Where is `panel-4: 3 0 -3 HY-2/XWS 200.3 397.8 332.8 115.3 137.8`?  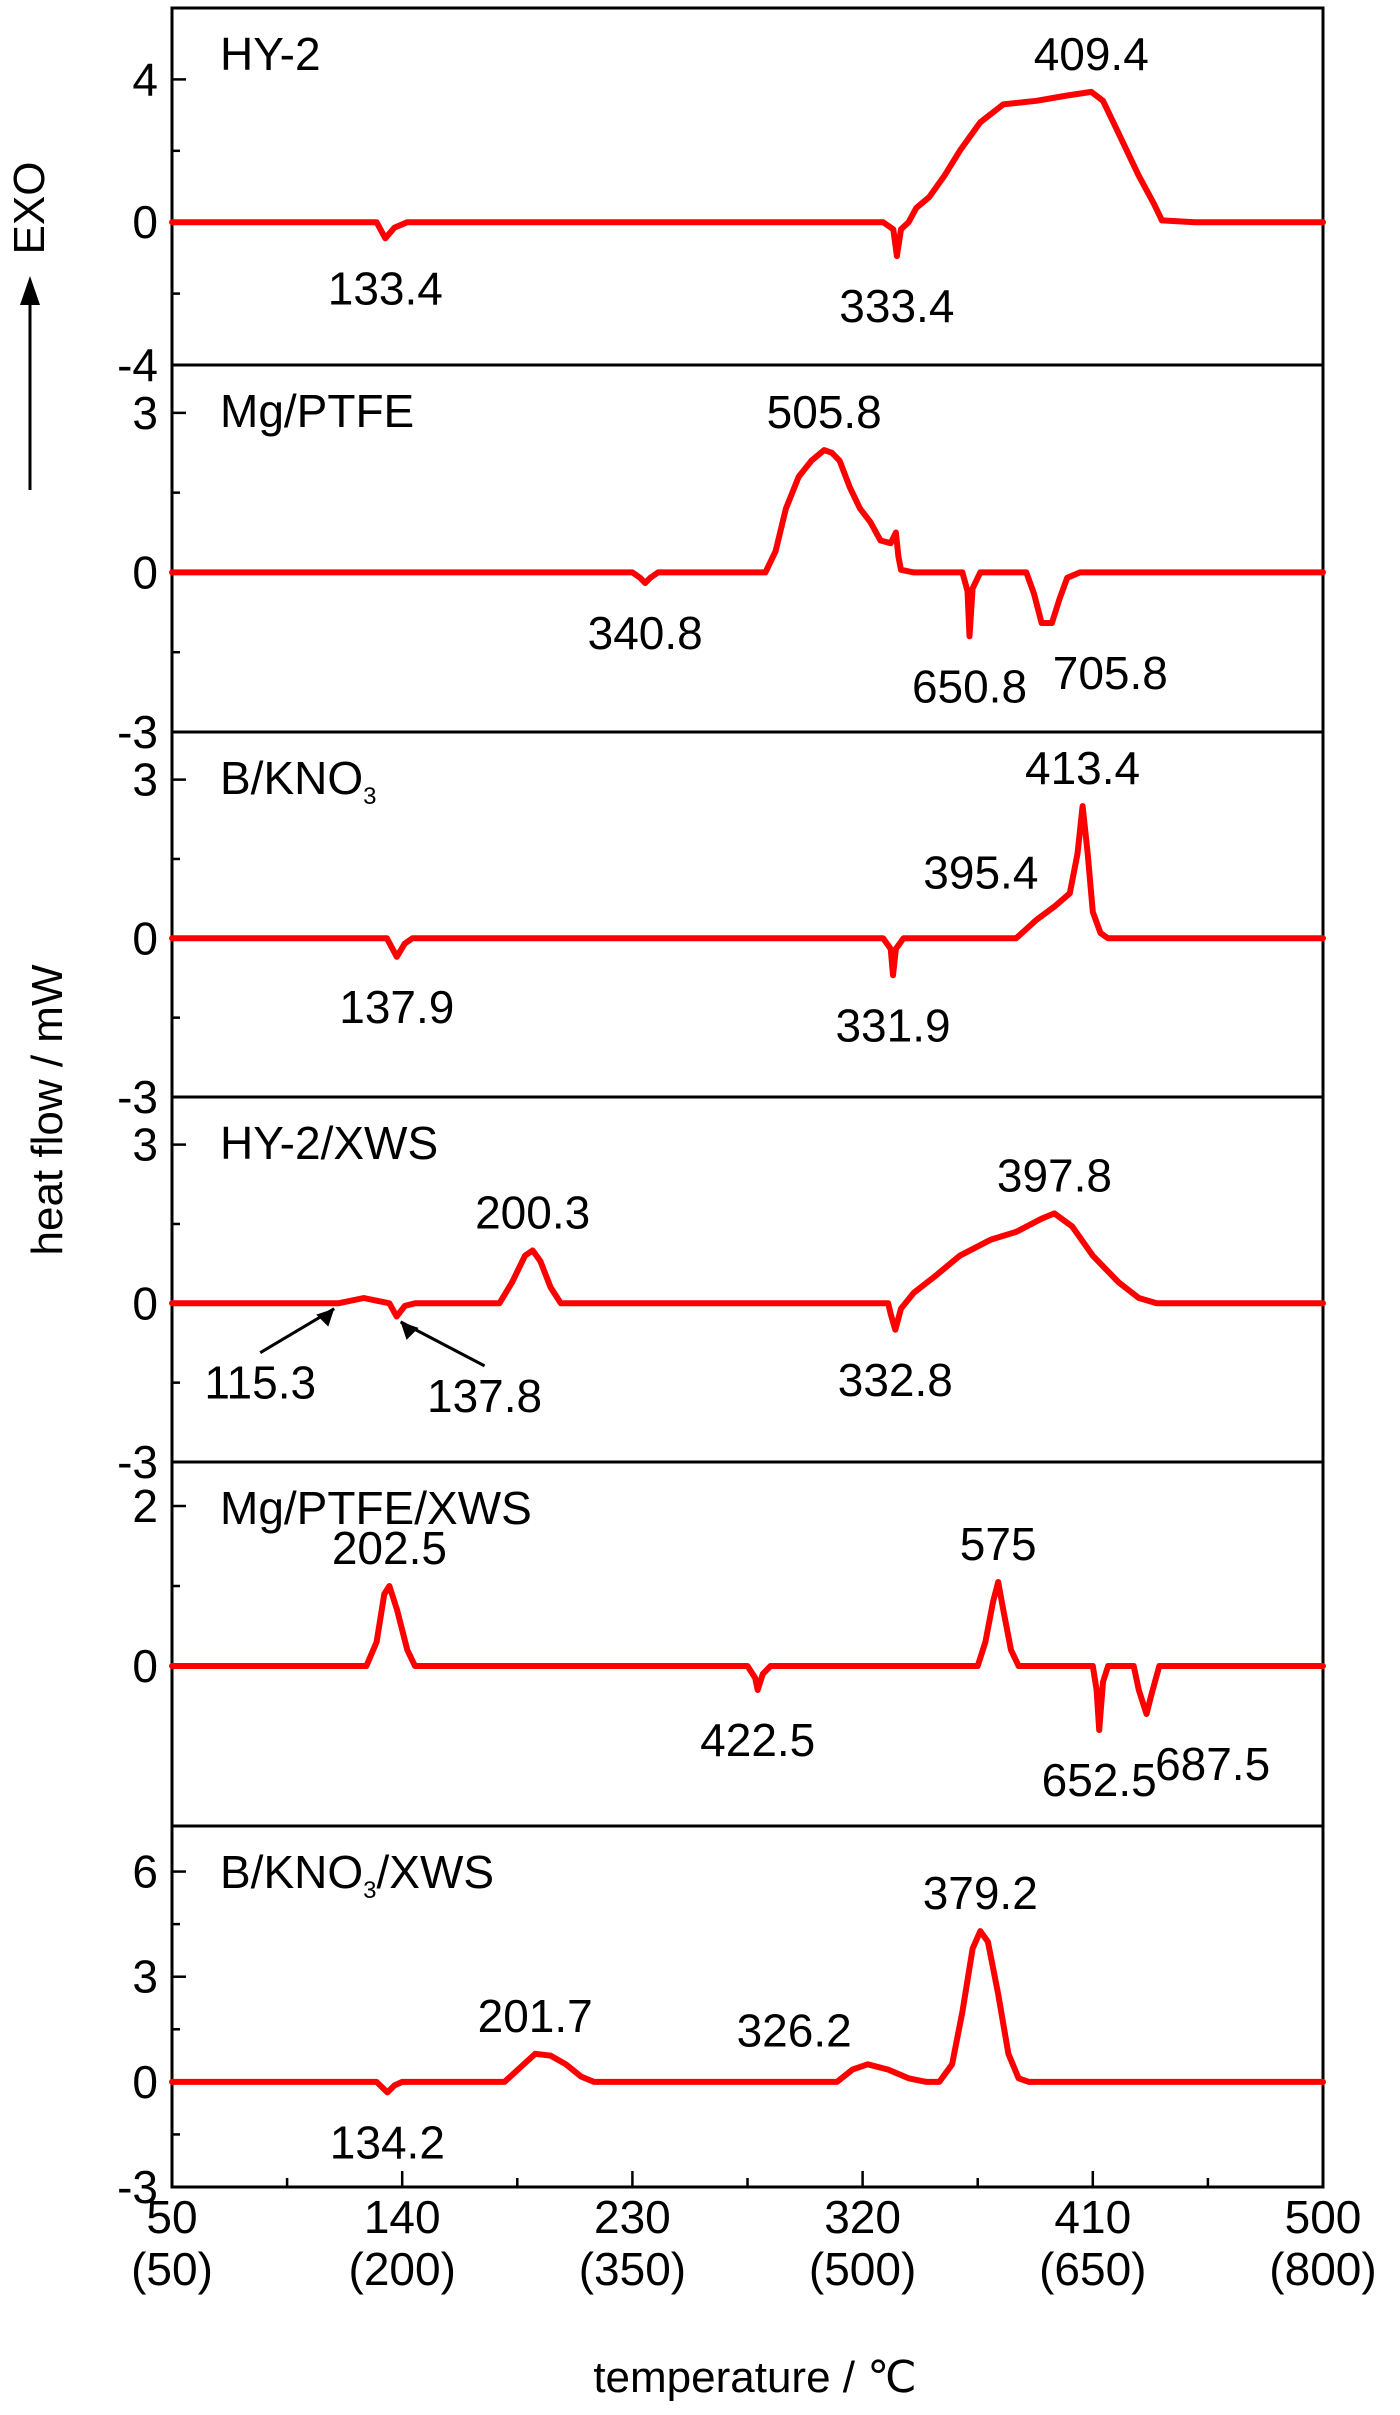
panel-4: 3 0 -3 HY-2/XWS 200.3 397.8 332.8 115.3 137.8 is located at coordinates (721, 1291).